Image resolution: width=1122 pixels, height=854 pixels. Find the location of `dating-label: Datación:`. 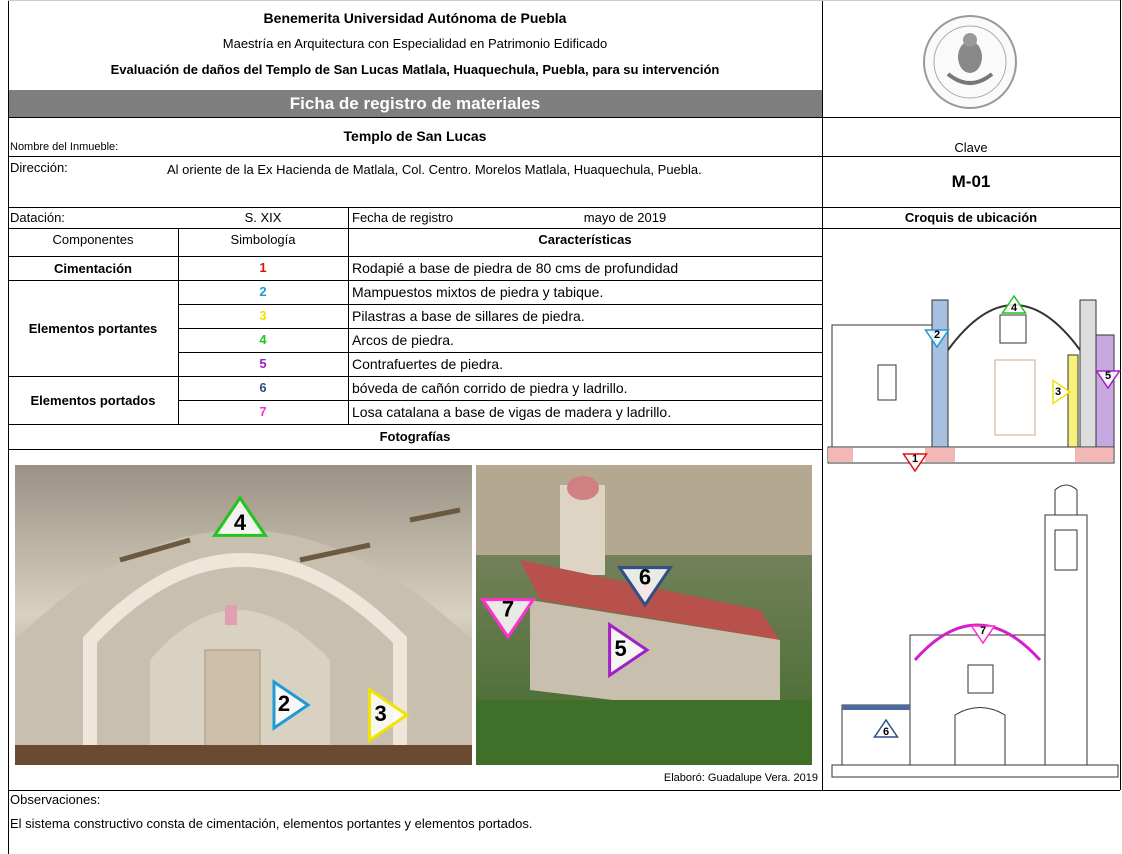

dating-label: Datación: is located at coordinates (37, 217).